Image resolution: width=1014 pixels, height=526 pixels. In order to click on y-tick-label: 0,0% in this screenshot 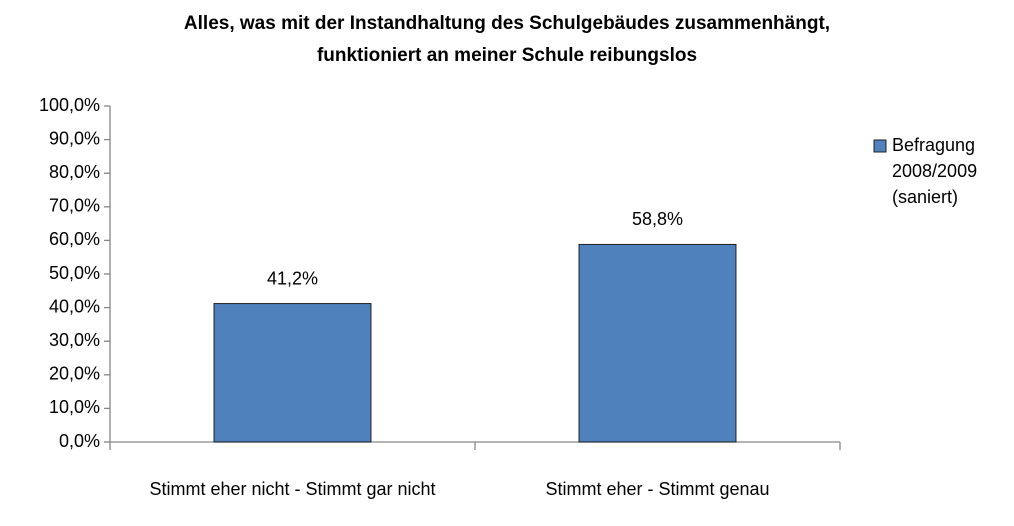, I will do `click(79, 441)`.